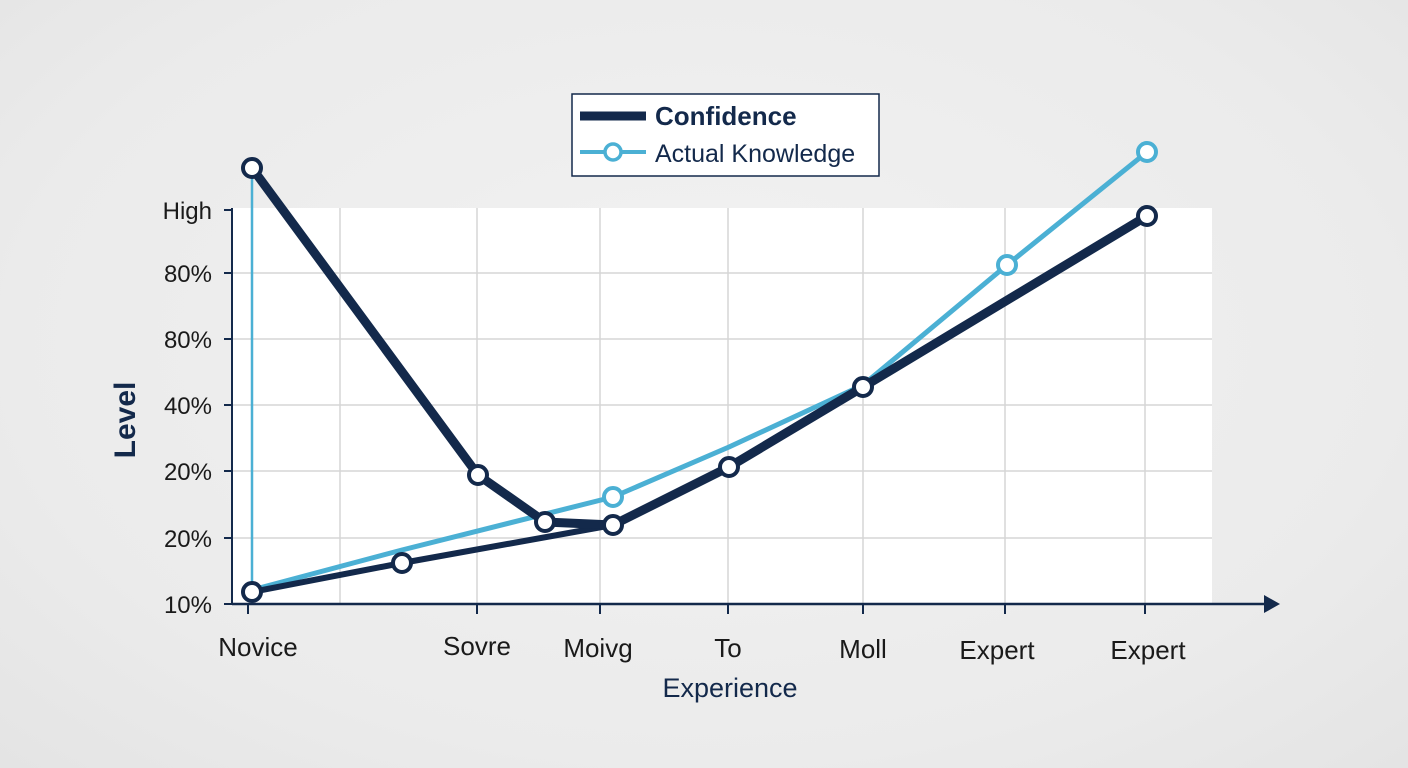  I want to click on x-tick-label: Moivg, so click(597, 648).